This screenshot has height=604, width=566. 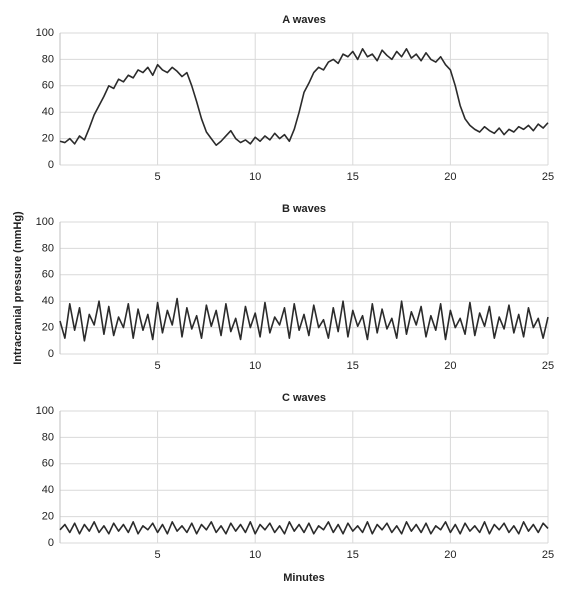 What do you see at coordinates (304, 209) in the screenshot?
I see `chart-title: B waves` at bounding box center [304, 209].